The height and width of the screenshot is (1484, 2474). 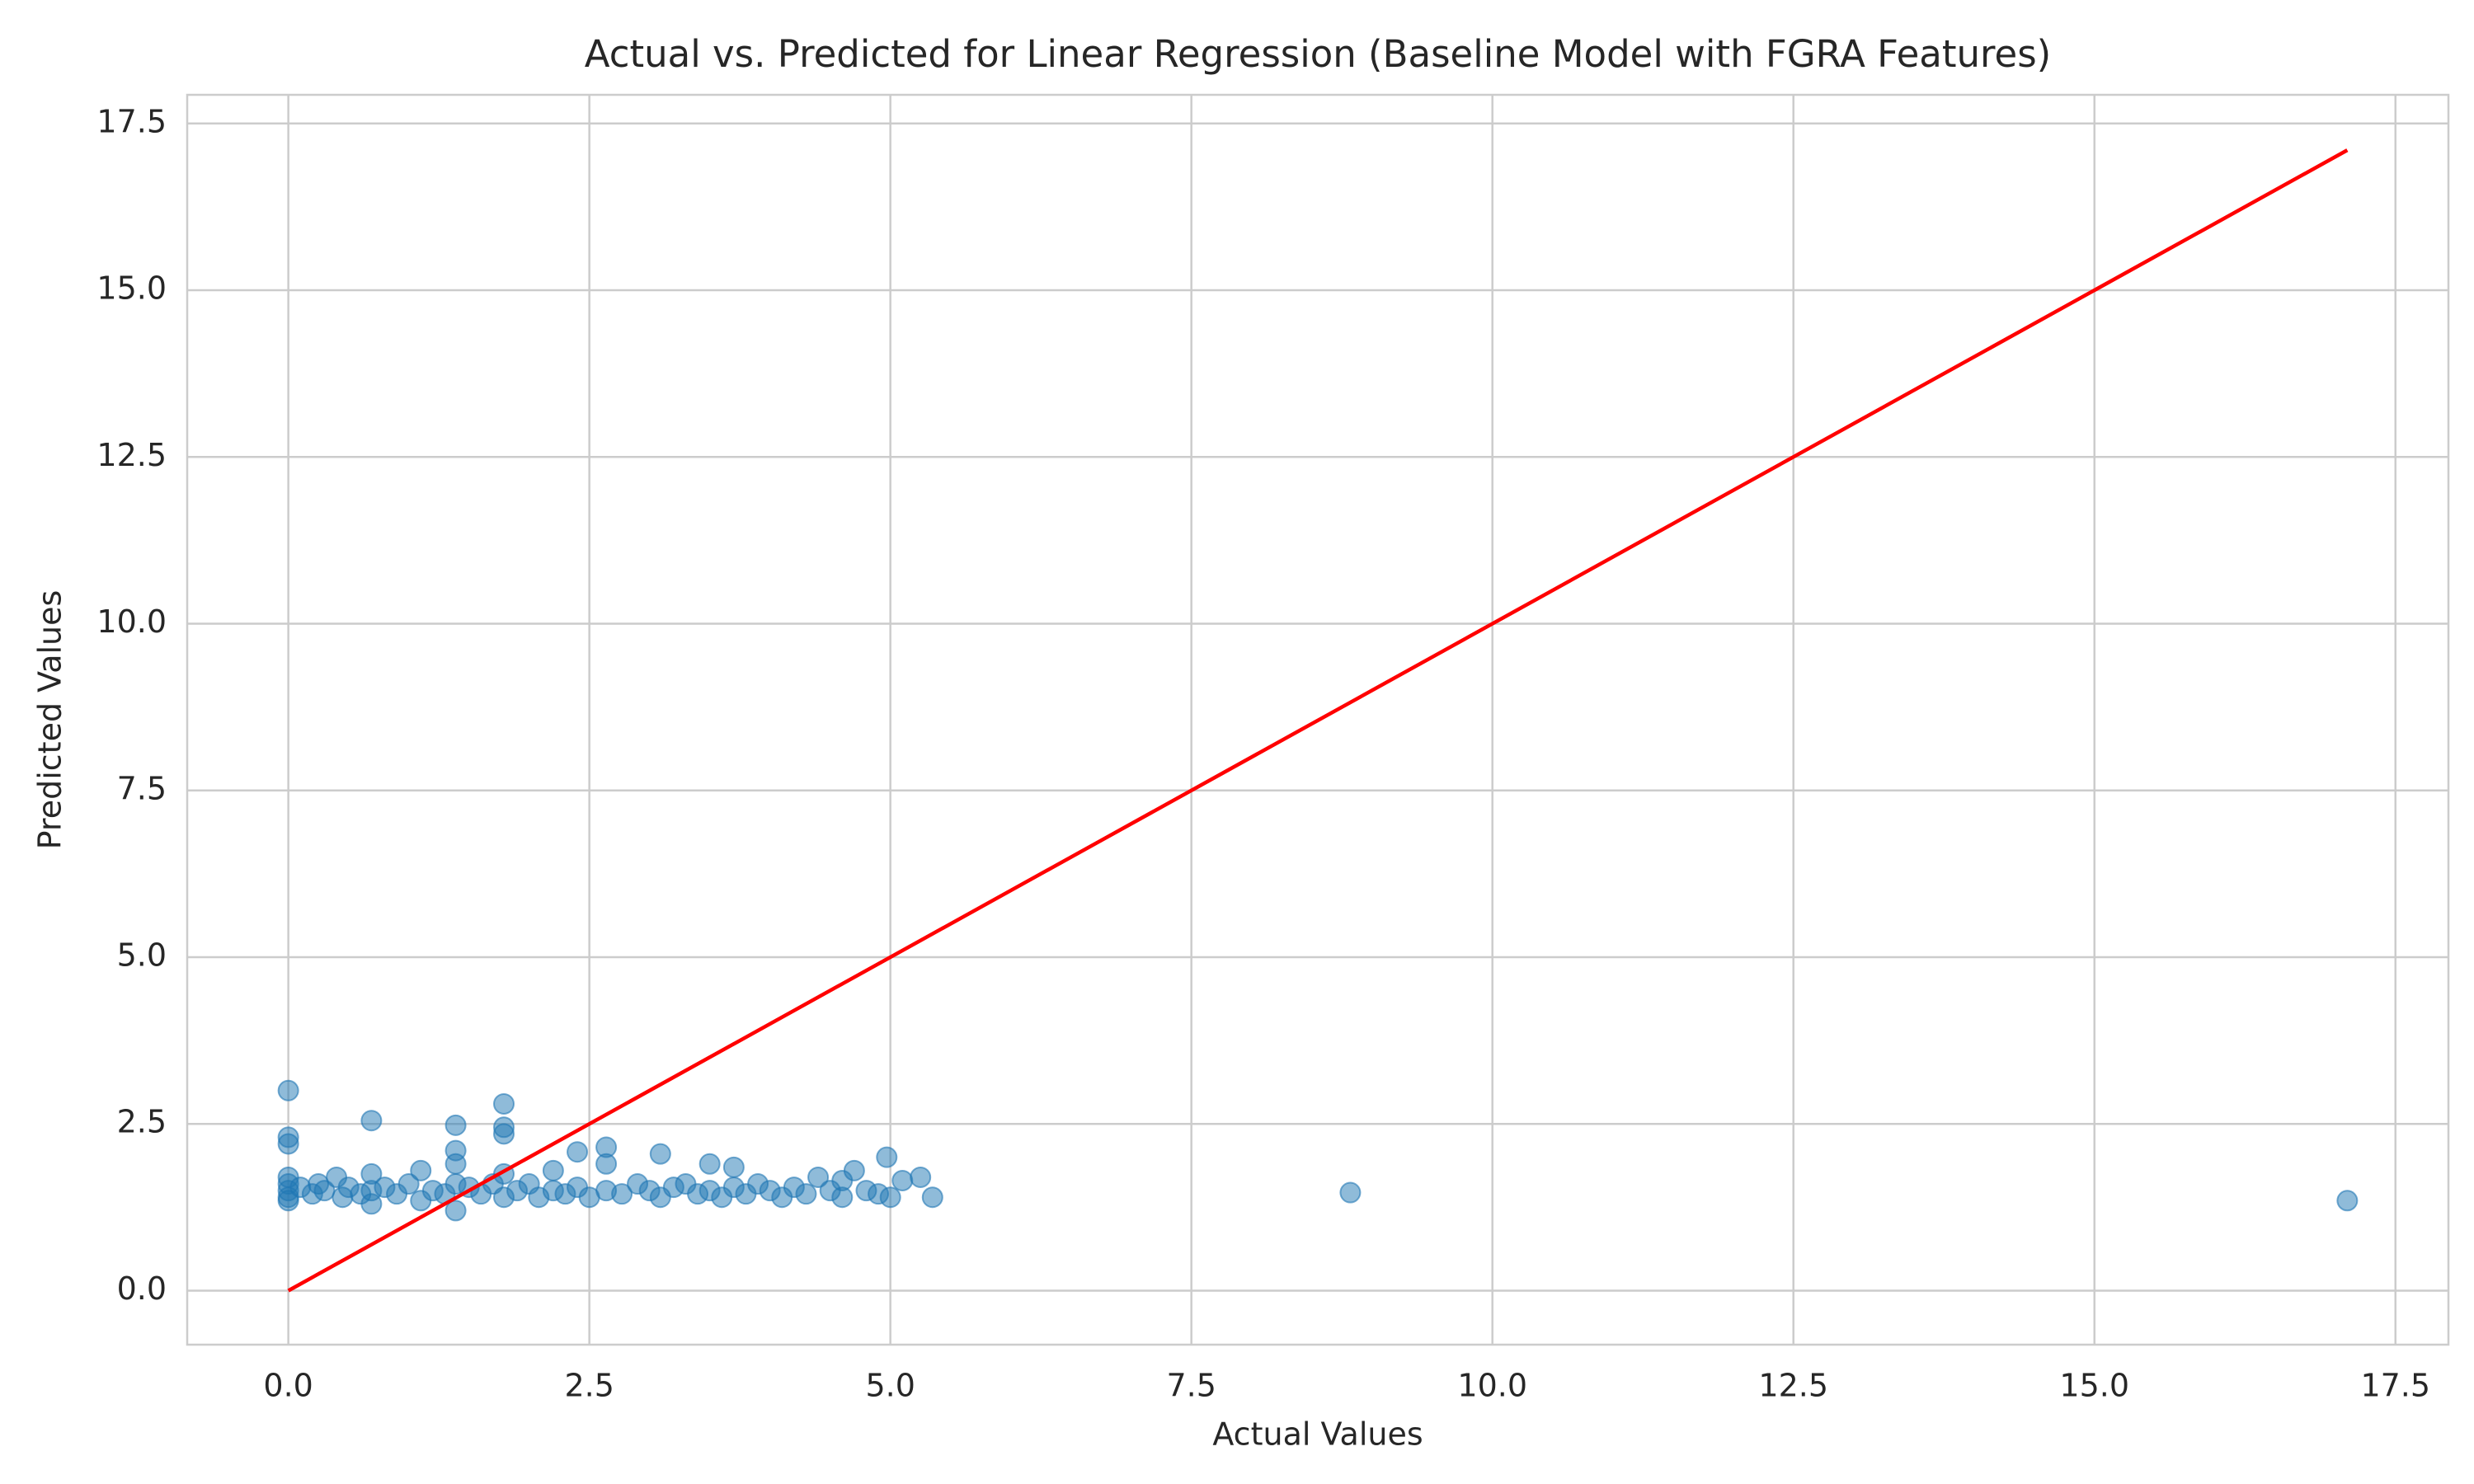 What do you see at coordinates (890, 1386) in the screenshot?
I see `x-tick-label: 5.0` at bounding box center [890, 1386].